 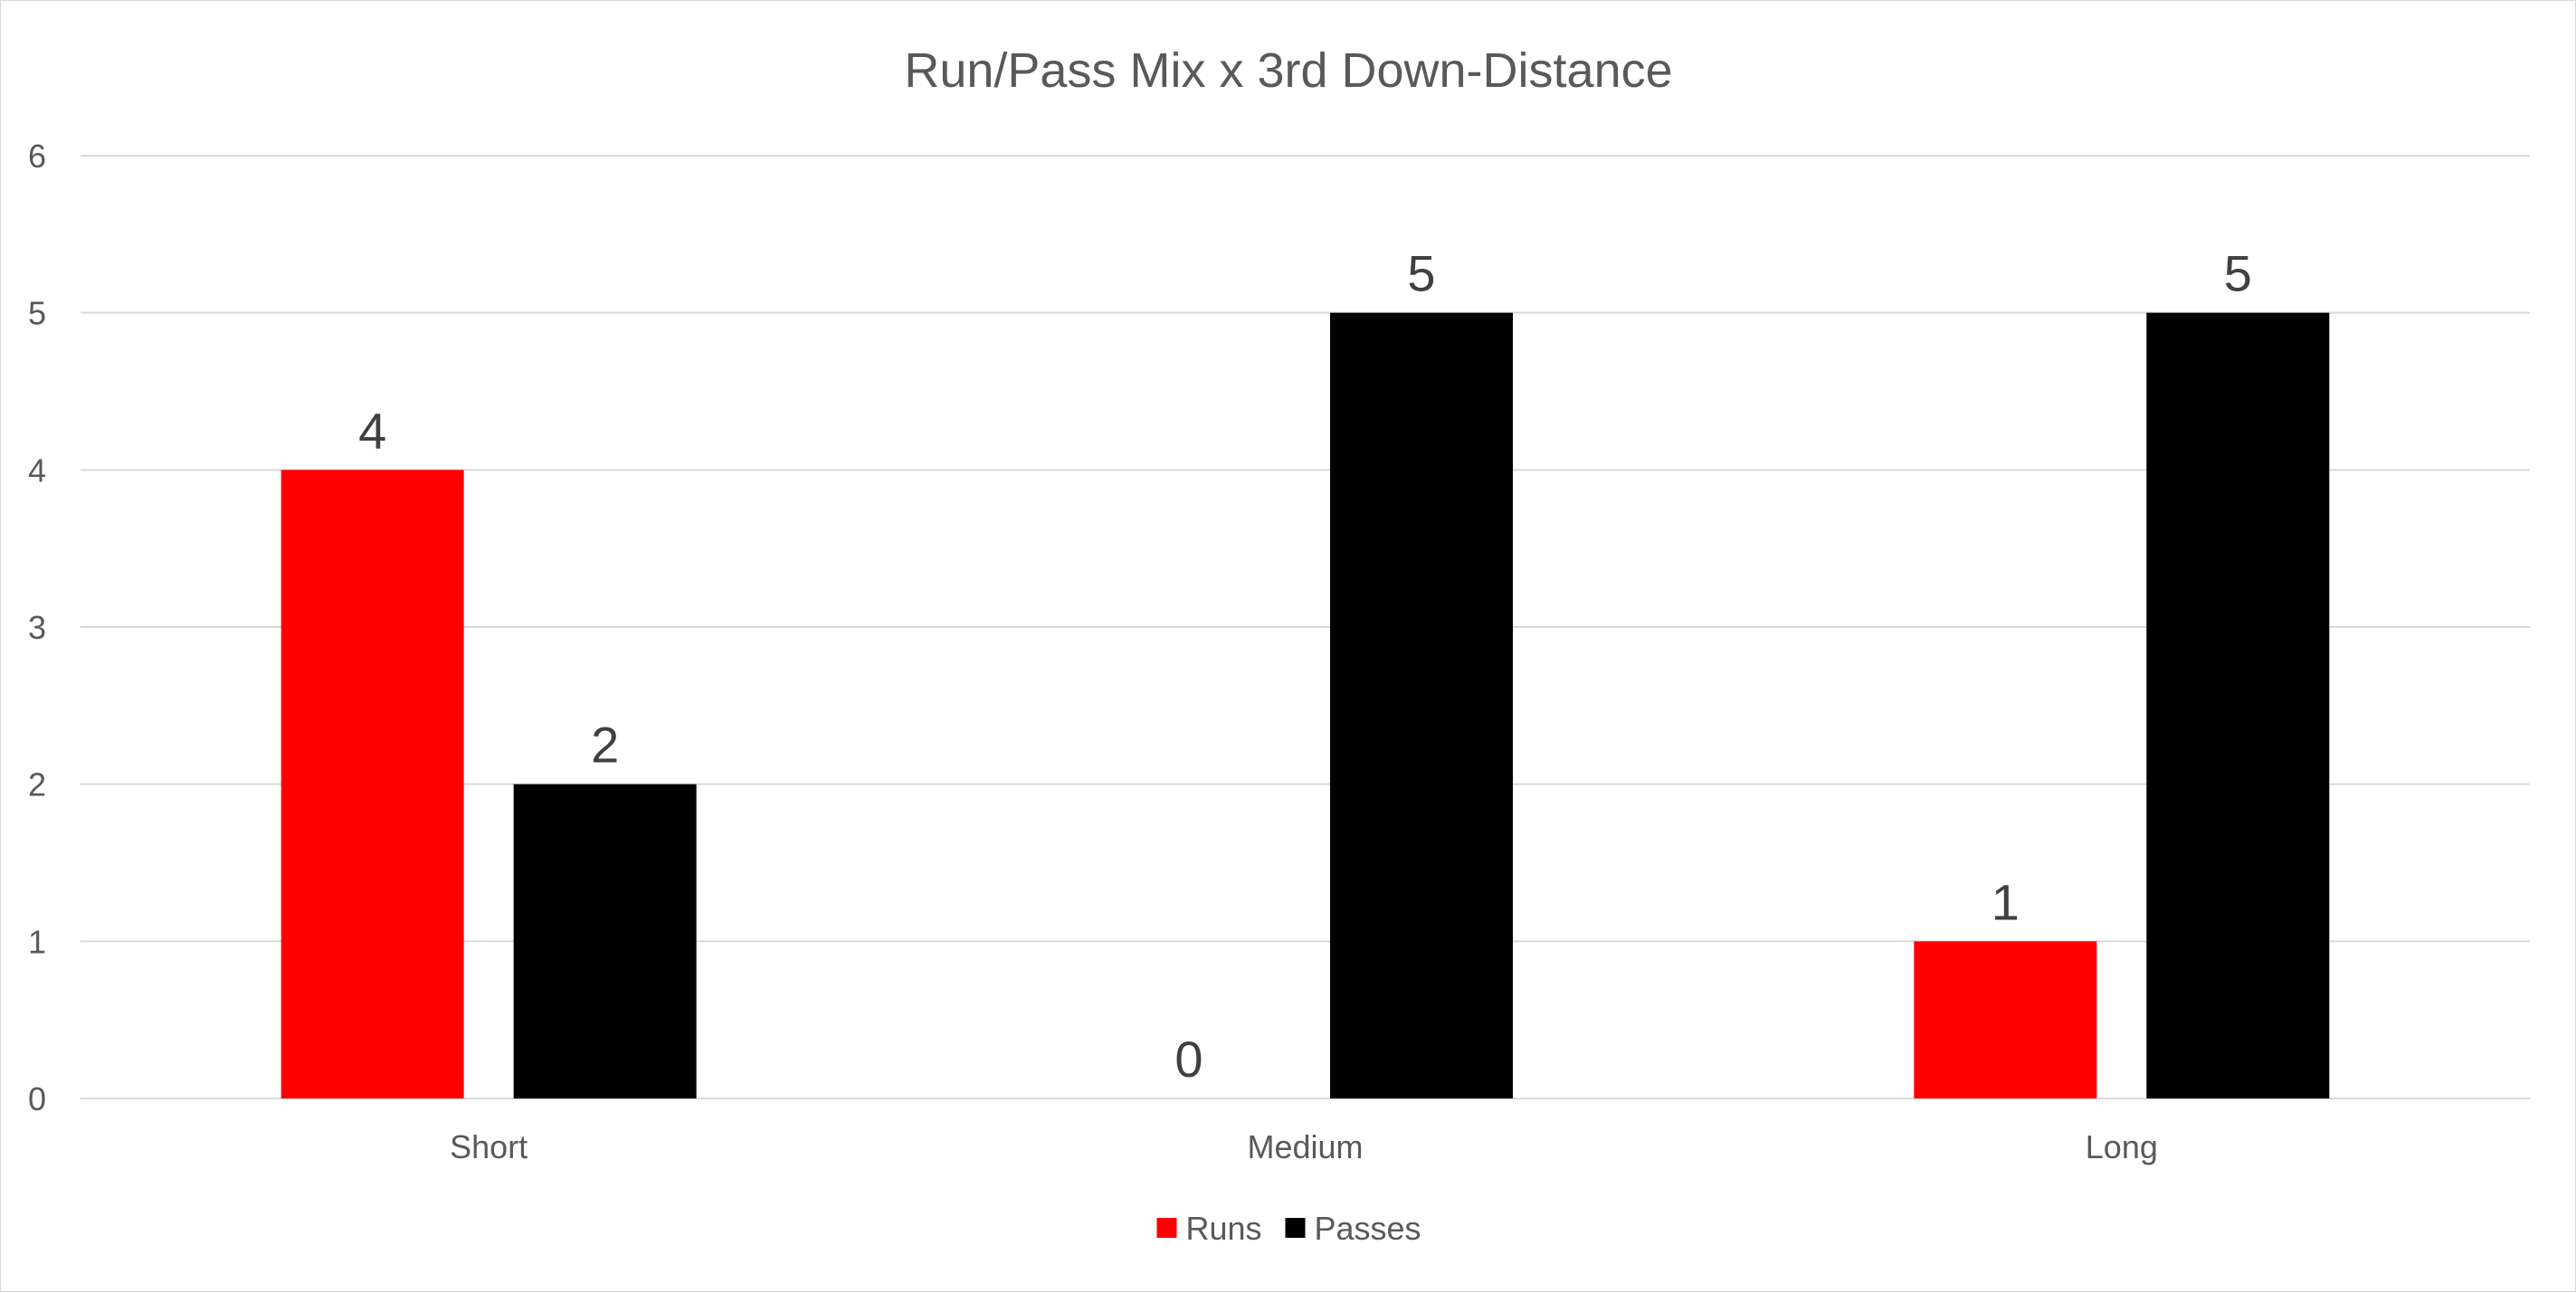 What do you see at coordinates (2238, 705) in the screenshot?
I see `bar-passes-long` at bounding box center [2238, 705].